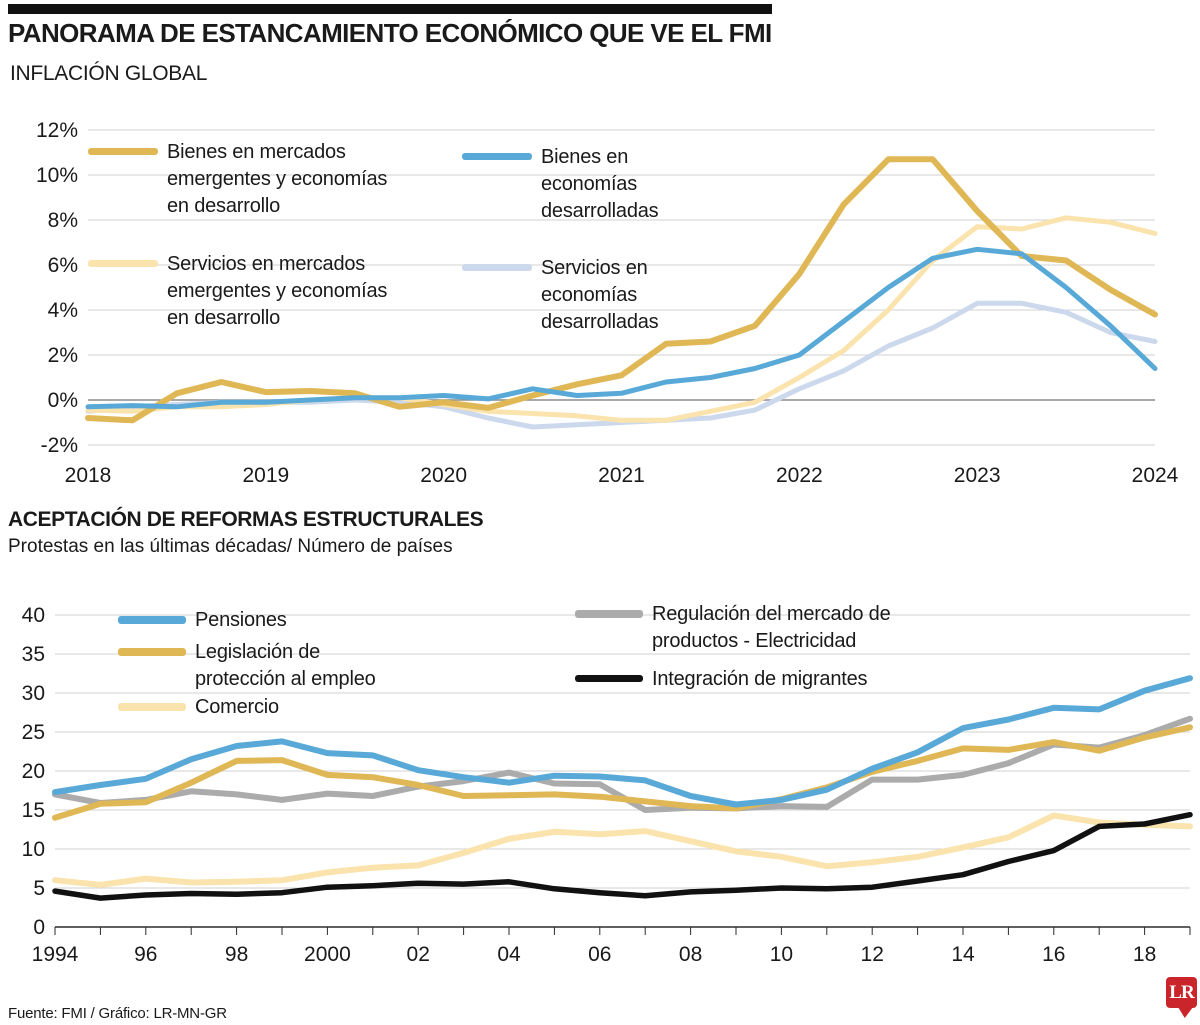 The image size is (1200, 1025). Describe the element at coordinates (57, 130) in the screenshot. I see `svg-text: 12%` at that location.